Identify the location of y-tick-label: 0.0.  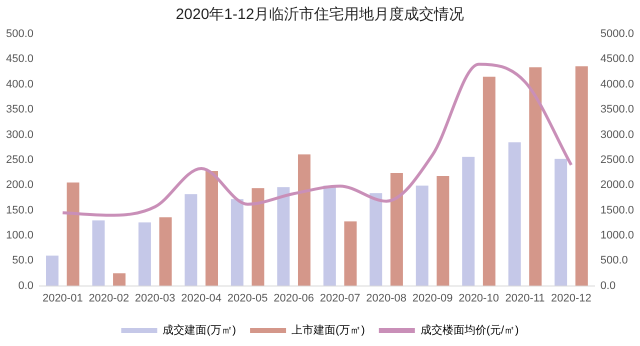
(26, 286).